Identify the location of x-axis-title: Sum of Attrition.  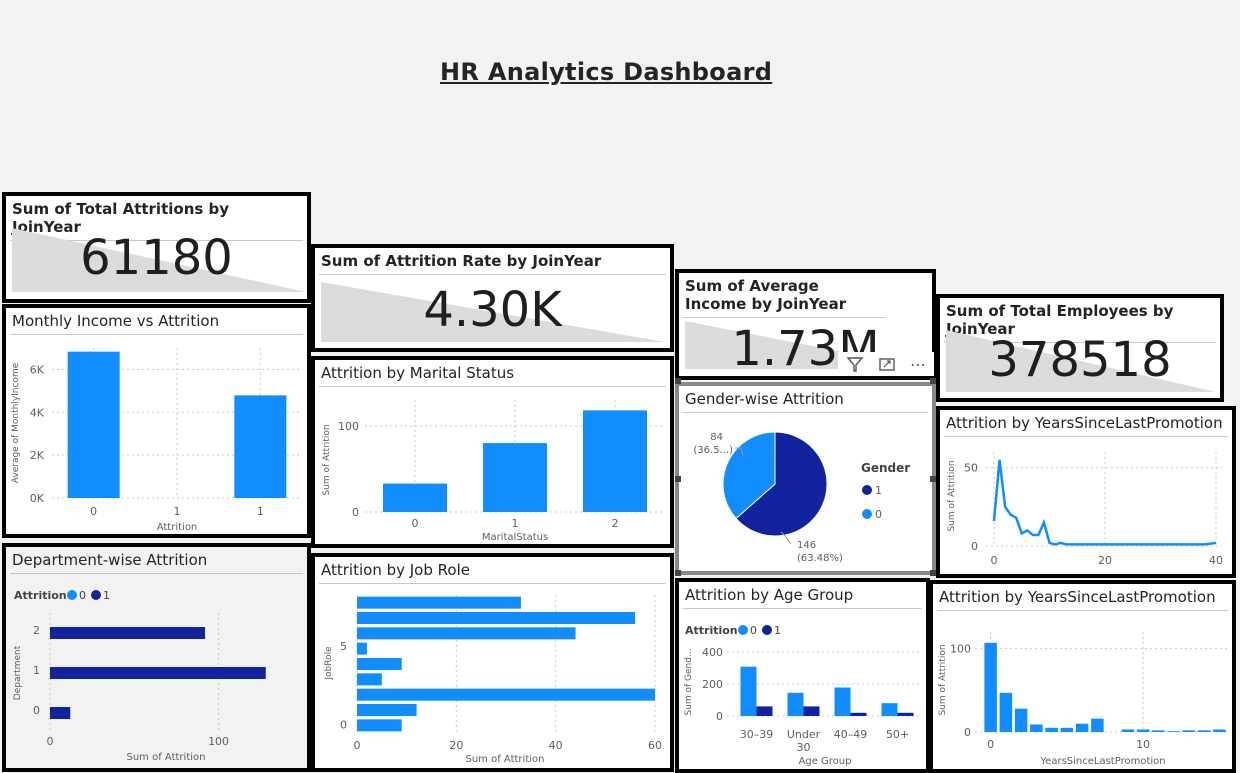
(505, 759).